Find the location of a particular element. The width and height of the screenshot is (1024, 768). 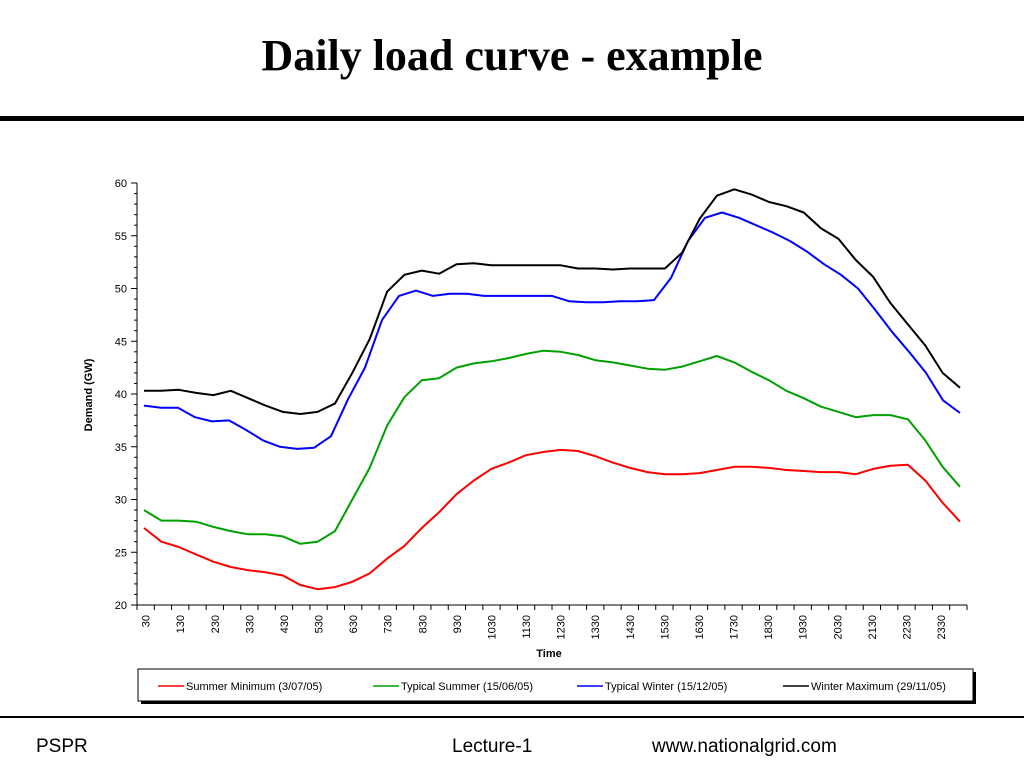

x-tick-label: 330 is located at coordinates (250, 624).